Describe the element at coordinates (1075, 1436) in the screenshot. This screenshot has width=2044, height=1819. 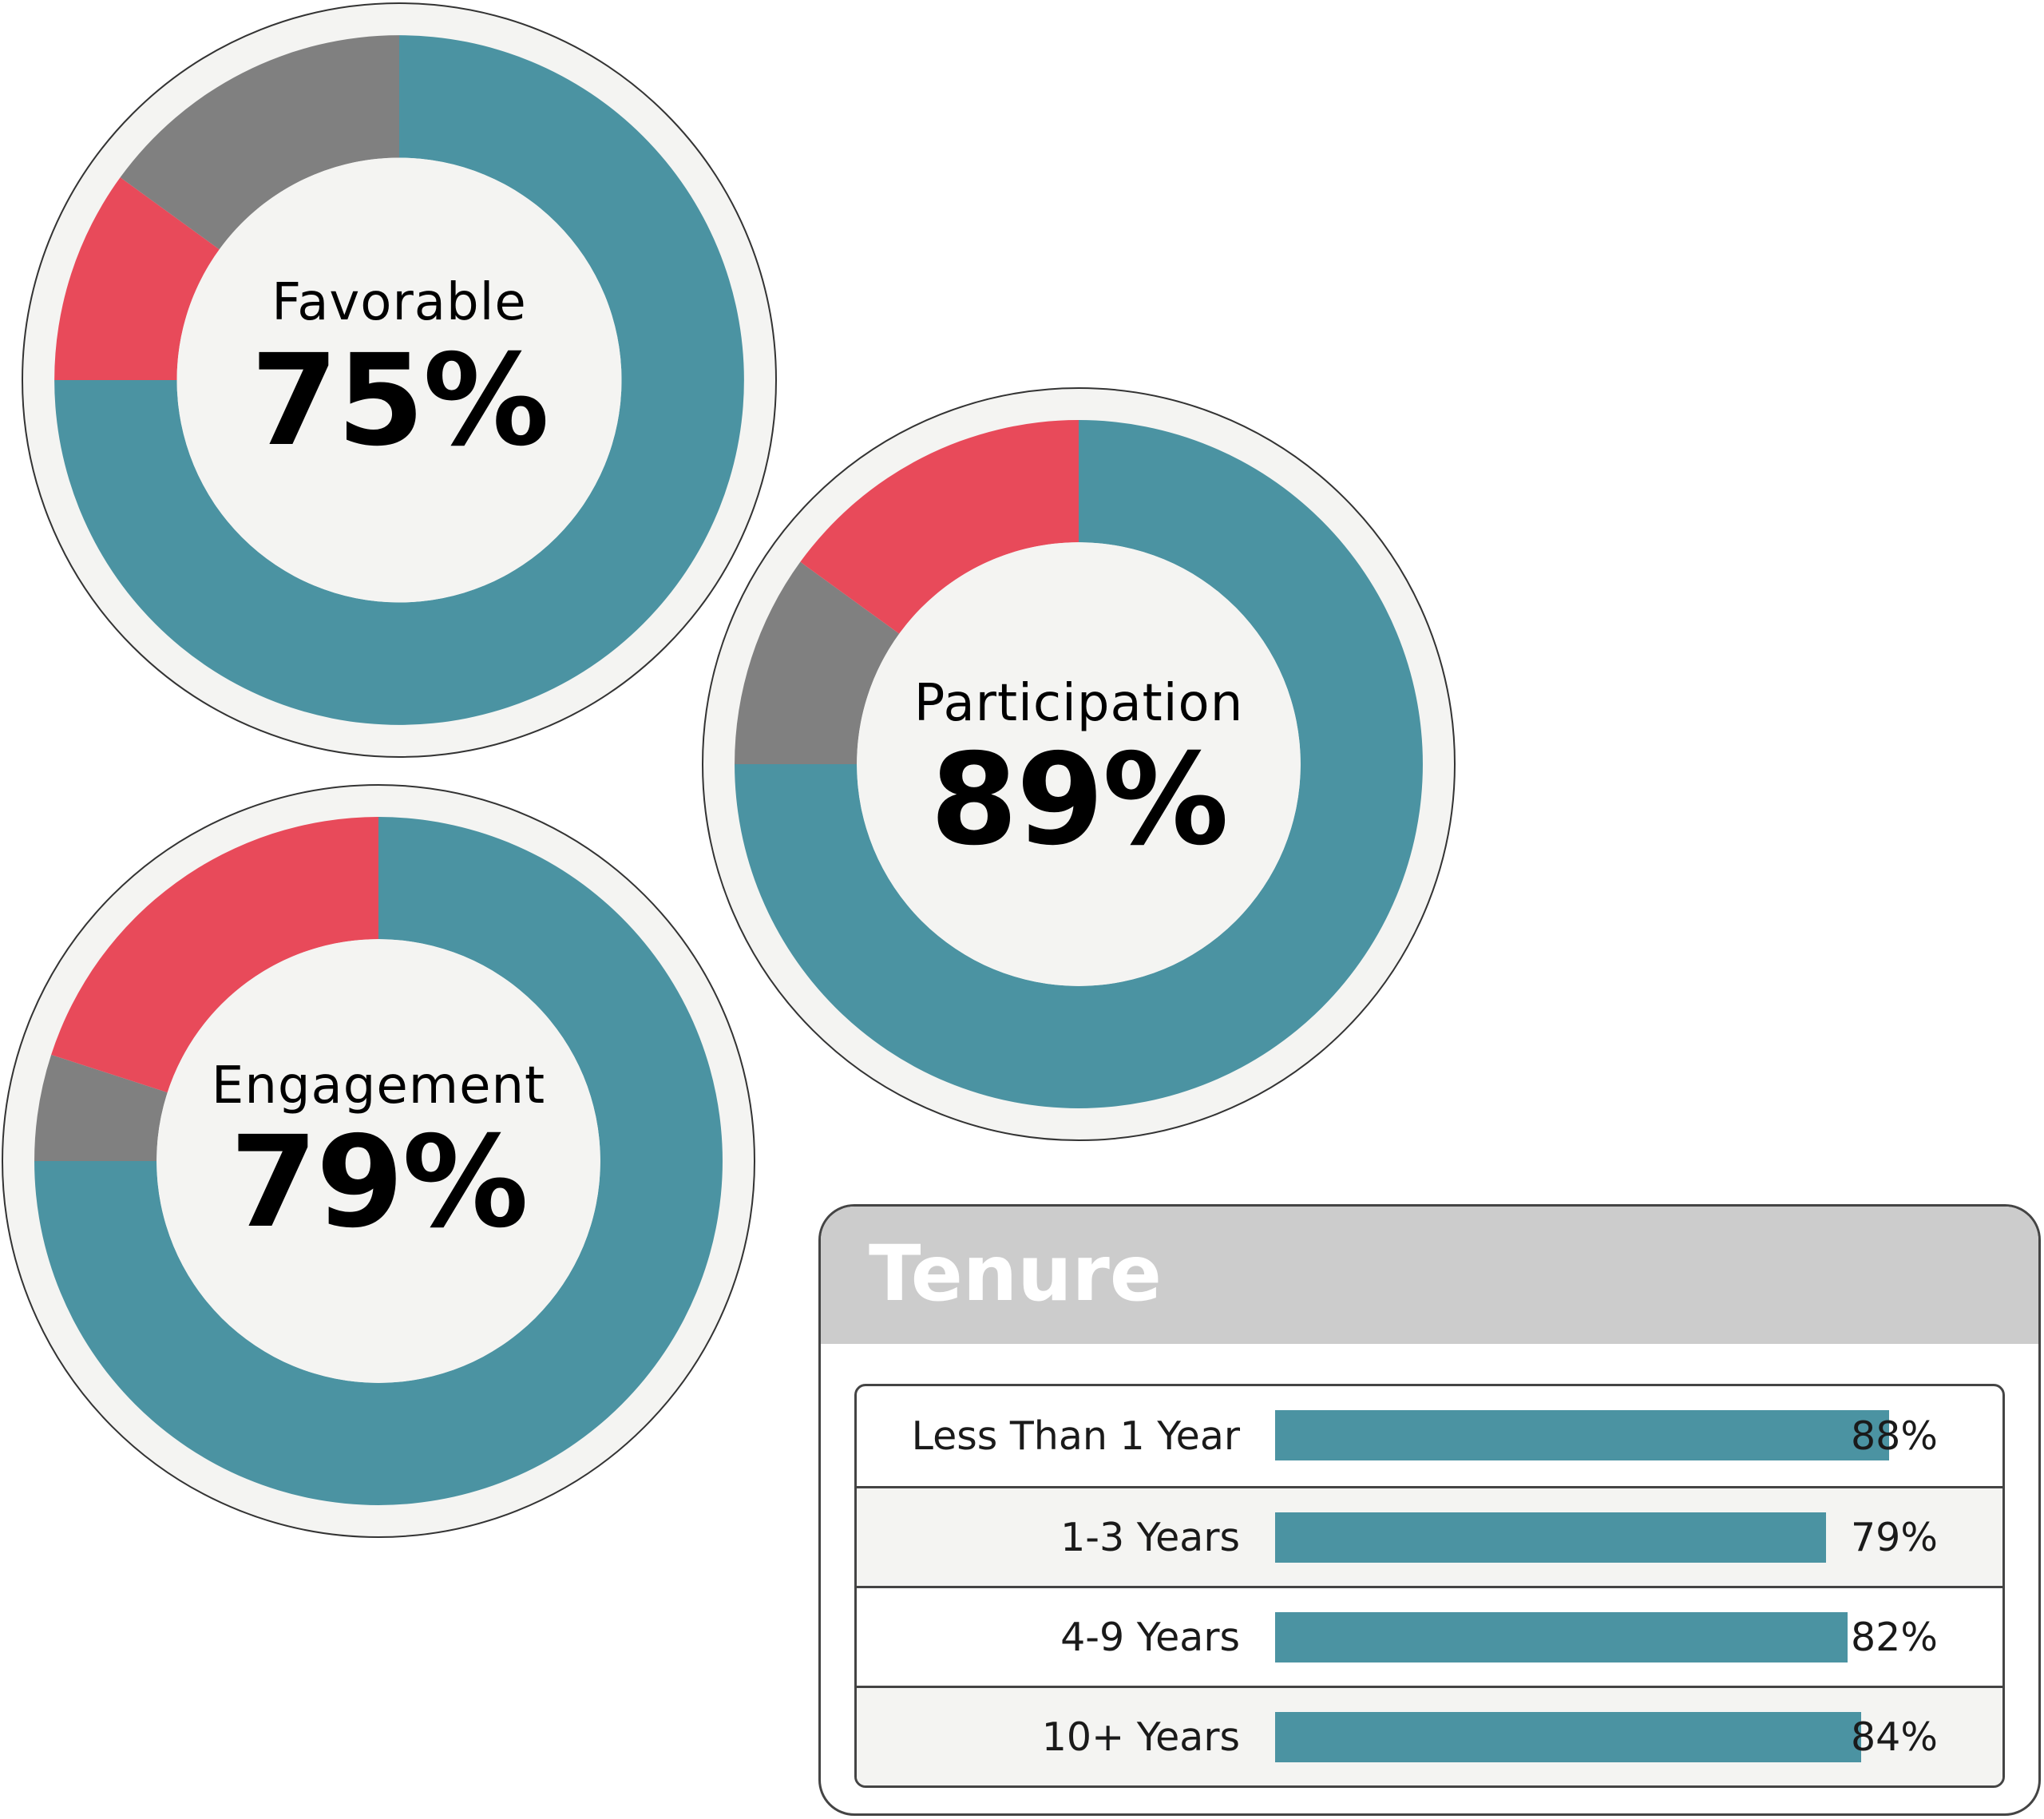
I see `tenure-row-label: Less Than 1 Year` at that location.